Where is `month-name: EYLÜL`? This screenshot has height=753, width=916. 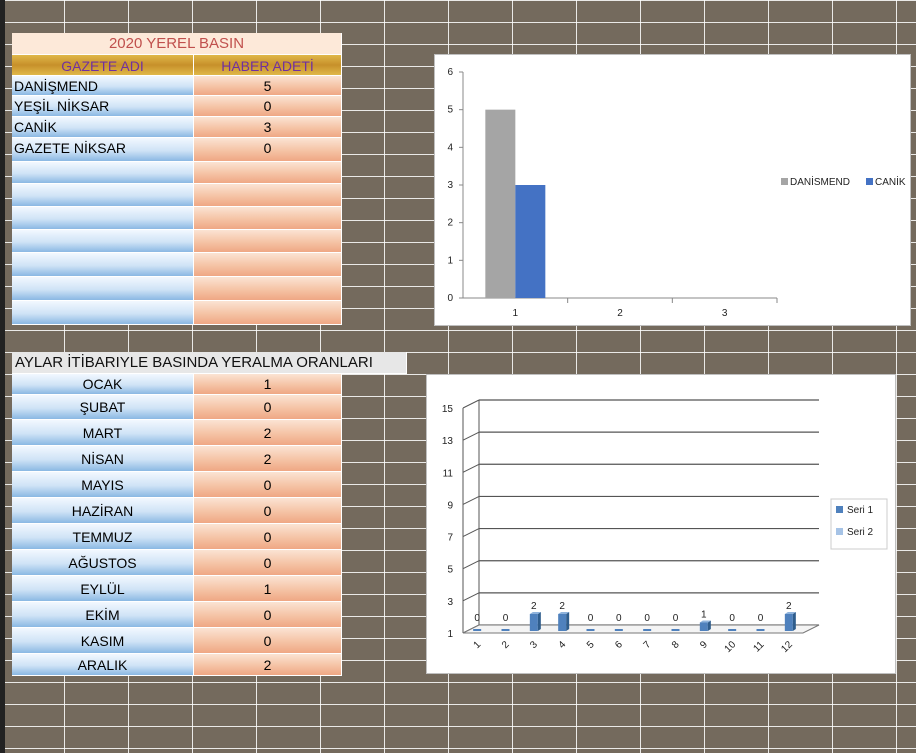 month-name: EYLÜL is located at coordinates (103, 589).